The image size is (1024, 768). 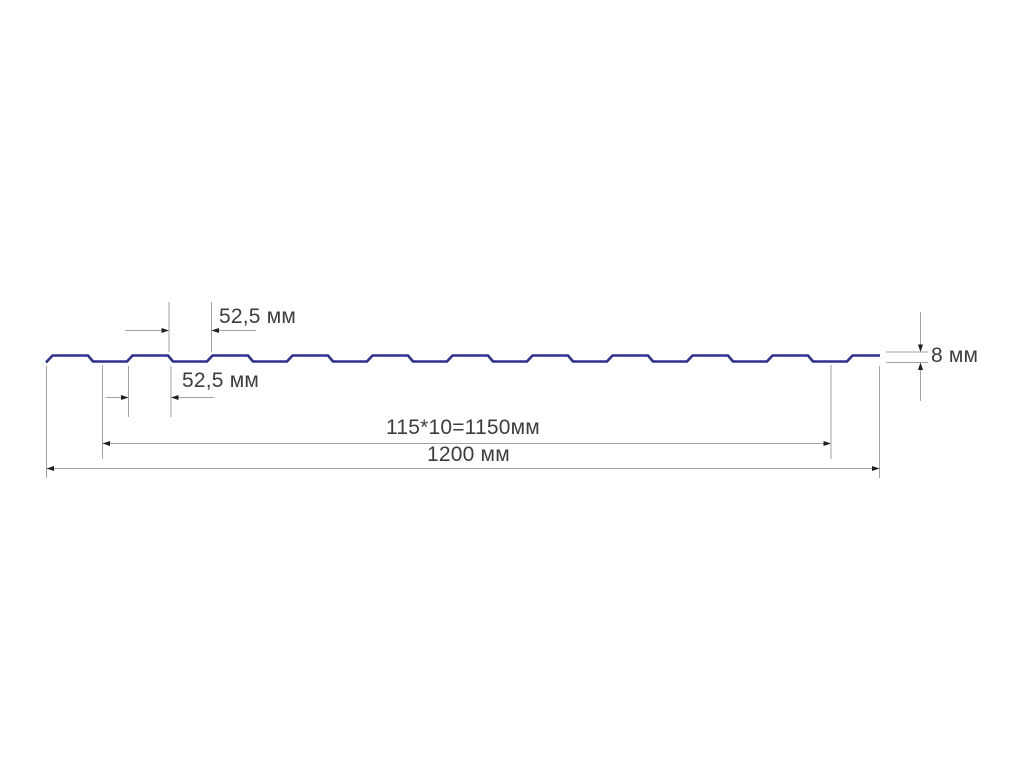 I want to click on dim-label-overall-width: 1200 мм, so click(x=468, y=454).